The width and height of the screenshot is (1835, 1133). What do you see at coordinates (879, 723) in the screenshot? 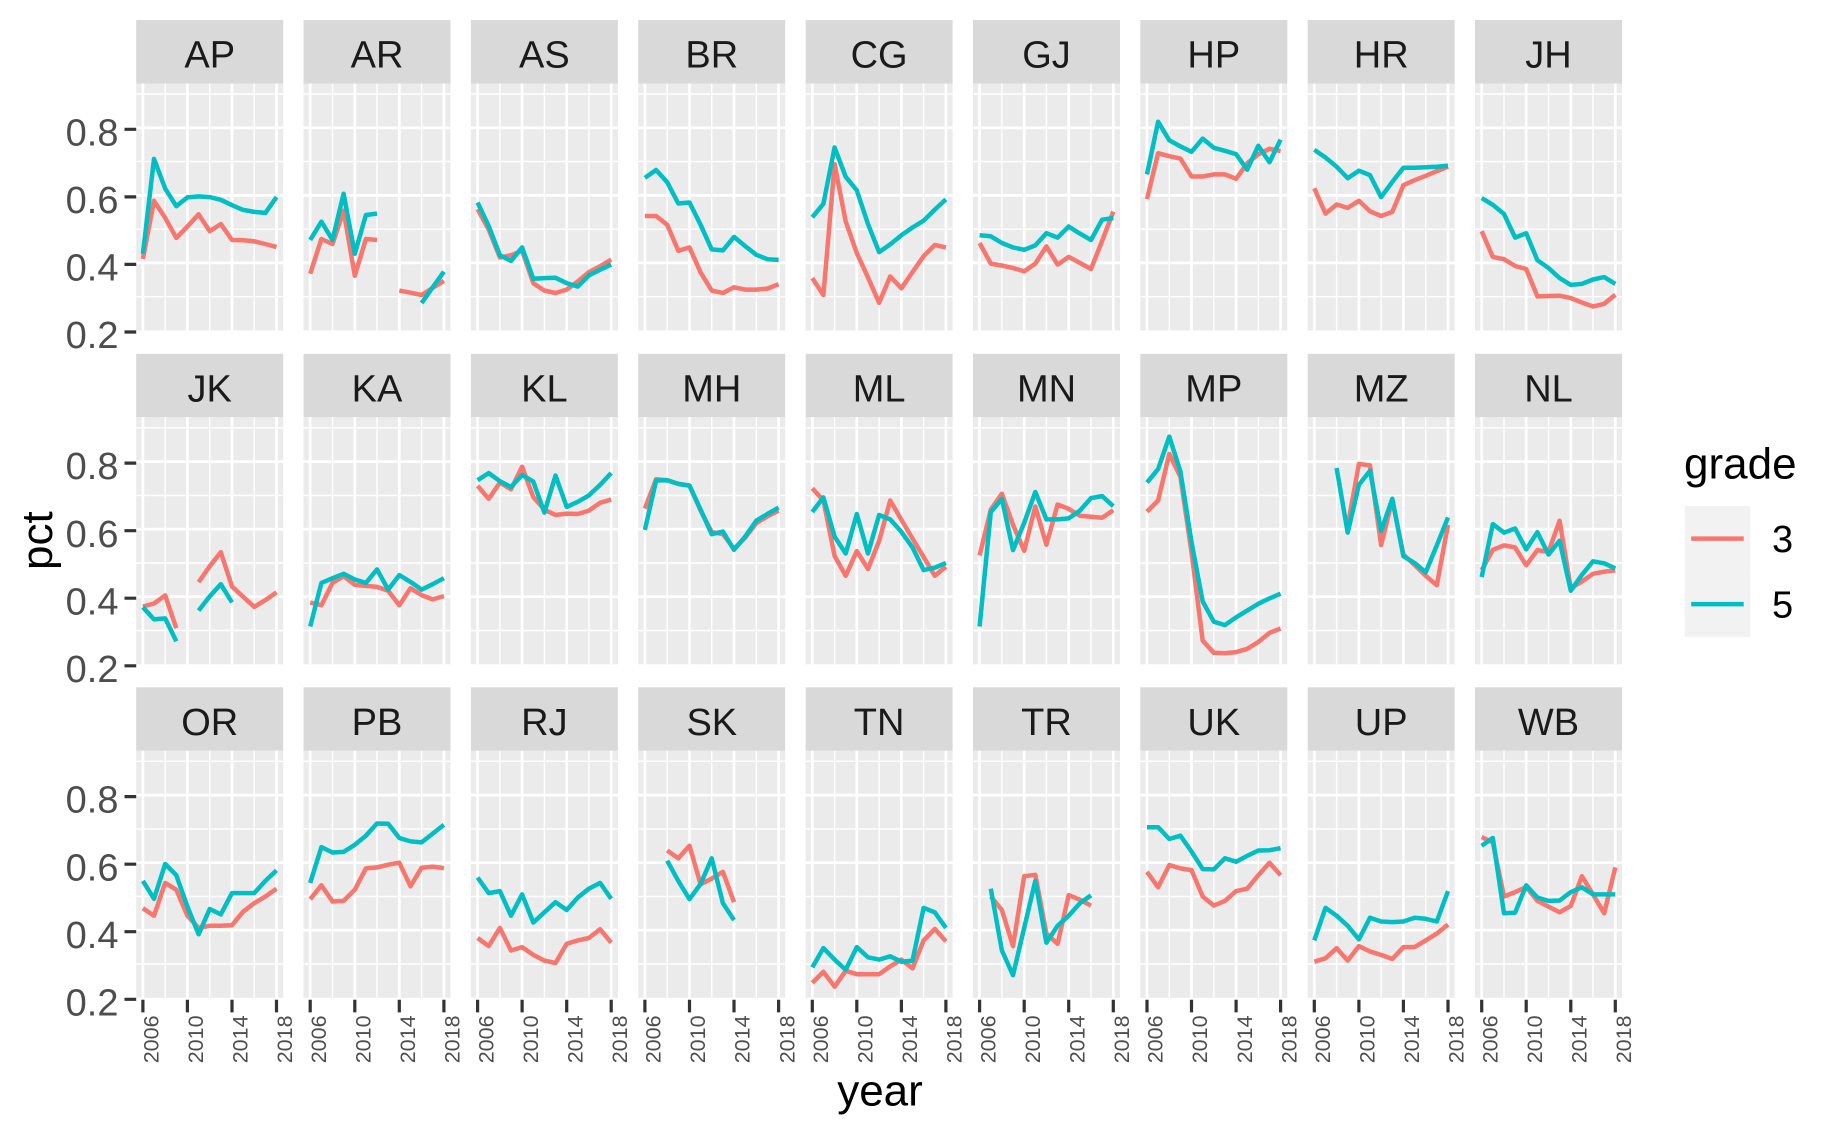
I see `svg-text: TN` at bounding box center [879, 723].